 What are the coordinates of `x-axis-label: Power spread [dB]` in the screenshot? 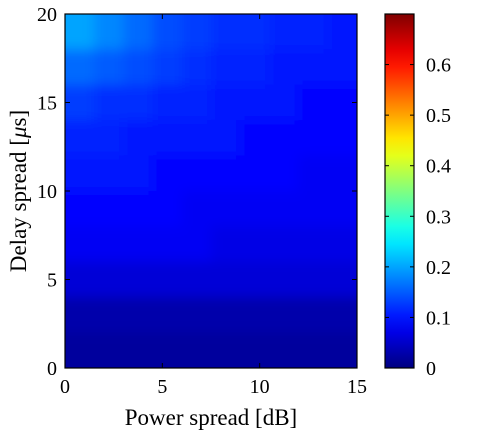 It's located at (211, 417).